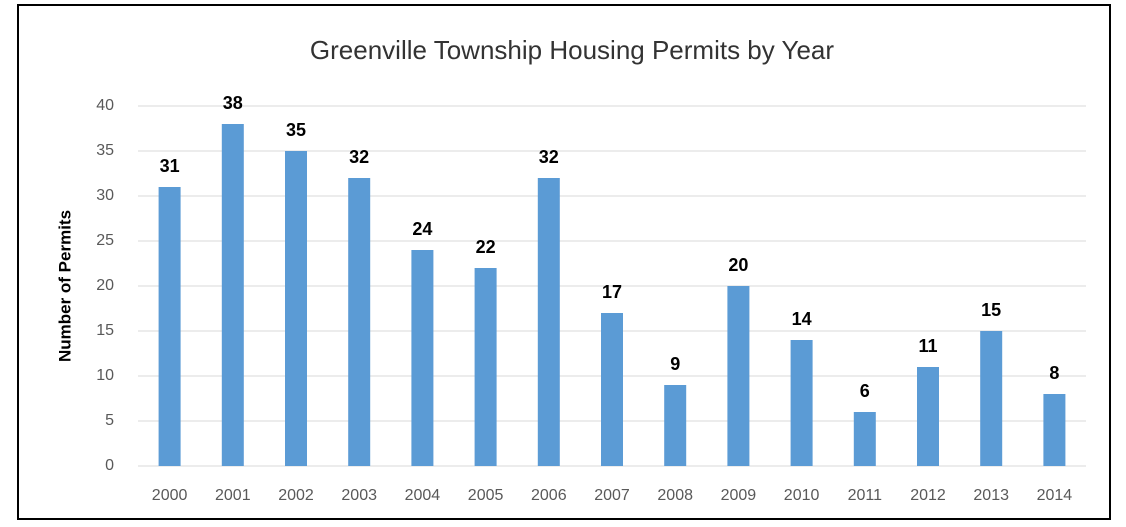 The width and height of the screenshot is (1126, 527). I want to click on y-tick-label: 15, so click(105, 330).